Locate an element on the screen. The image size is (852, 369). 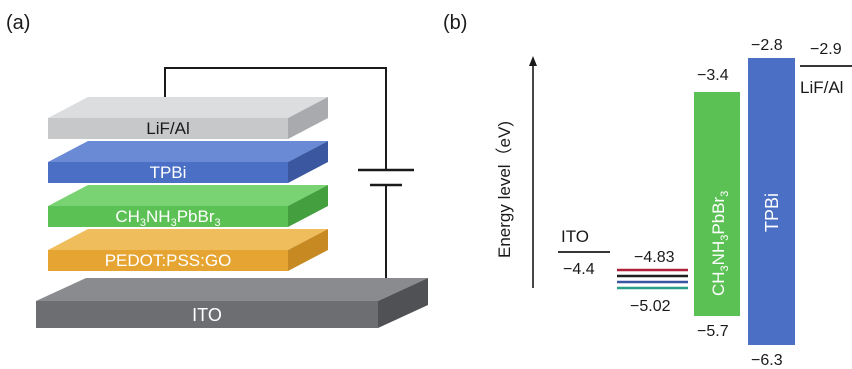
pedot-top-value: −4.83 is located at coordinates (654, 257).